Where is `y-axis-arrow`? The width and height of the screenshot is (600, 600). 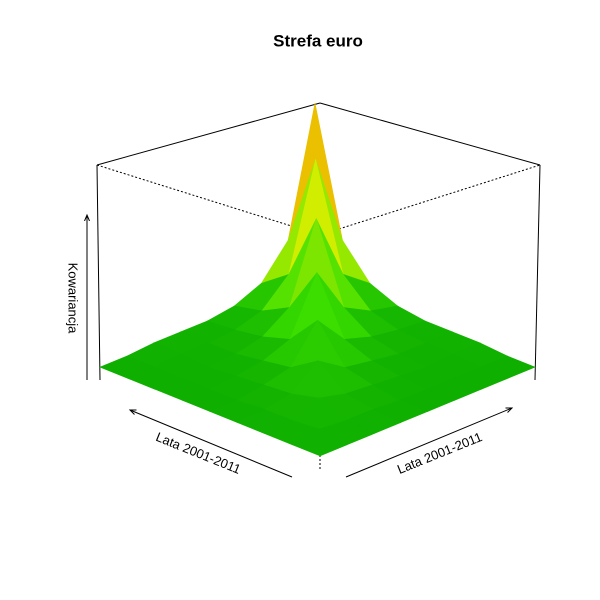 y-axis-arrow is located at coordinates (428, 443).